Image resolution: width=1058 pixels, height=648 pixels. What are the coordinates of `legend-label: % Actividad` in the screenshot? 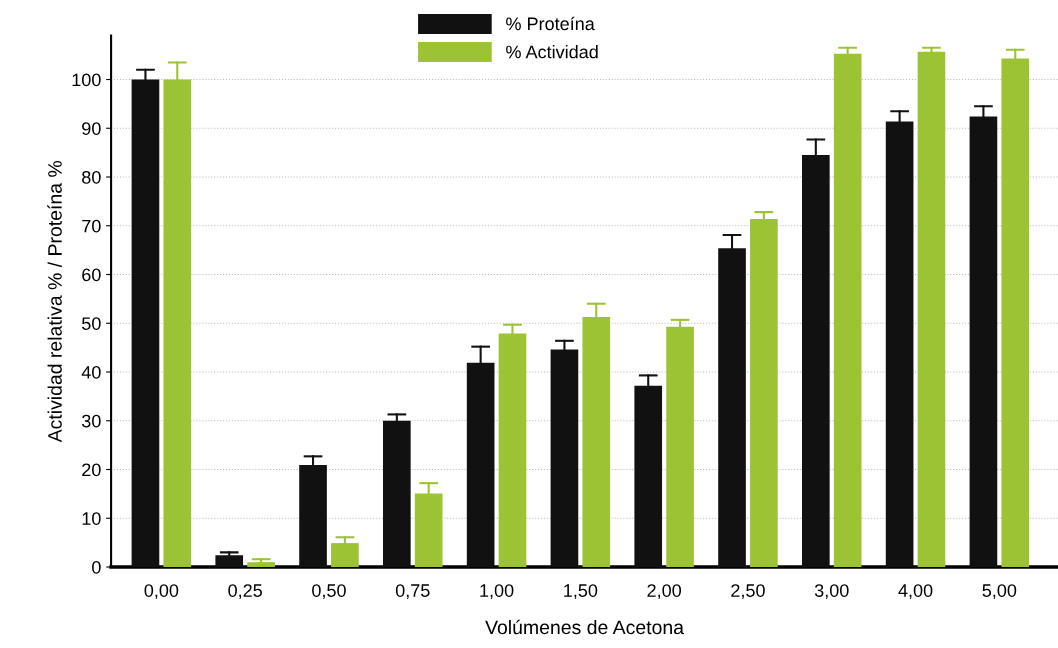 It's located at (552, 52).